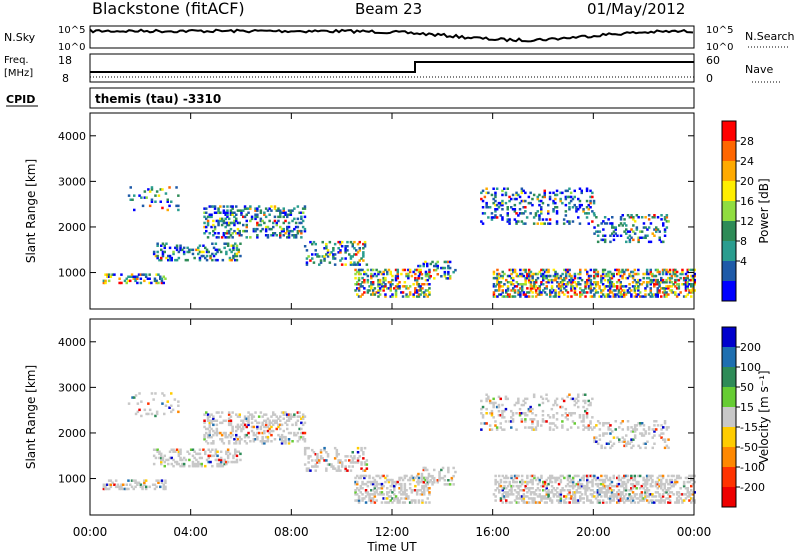 This screenshot has height=554, width=800. Describe the element at coordinates (747, 387) in the screenshot. I see `colorbar-tick-label: 50` at that location.